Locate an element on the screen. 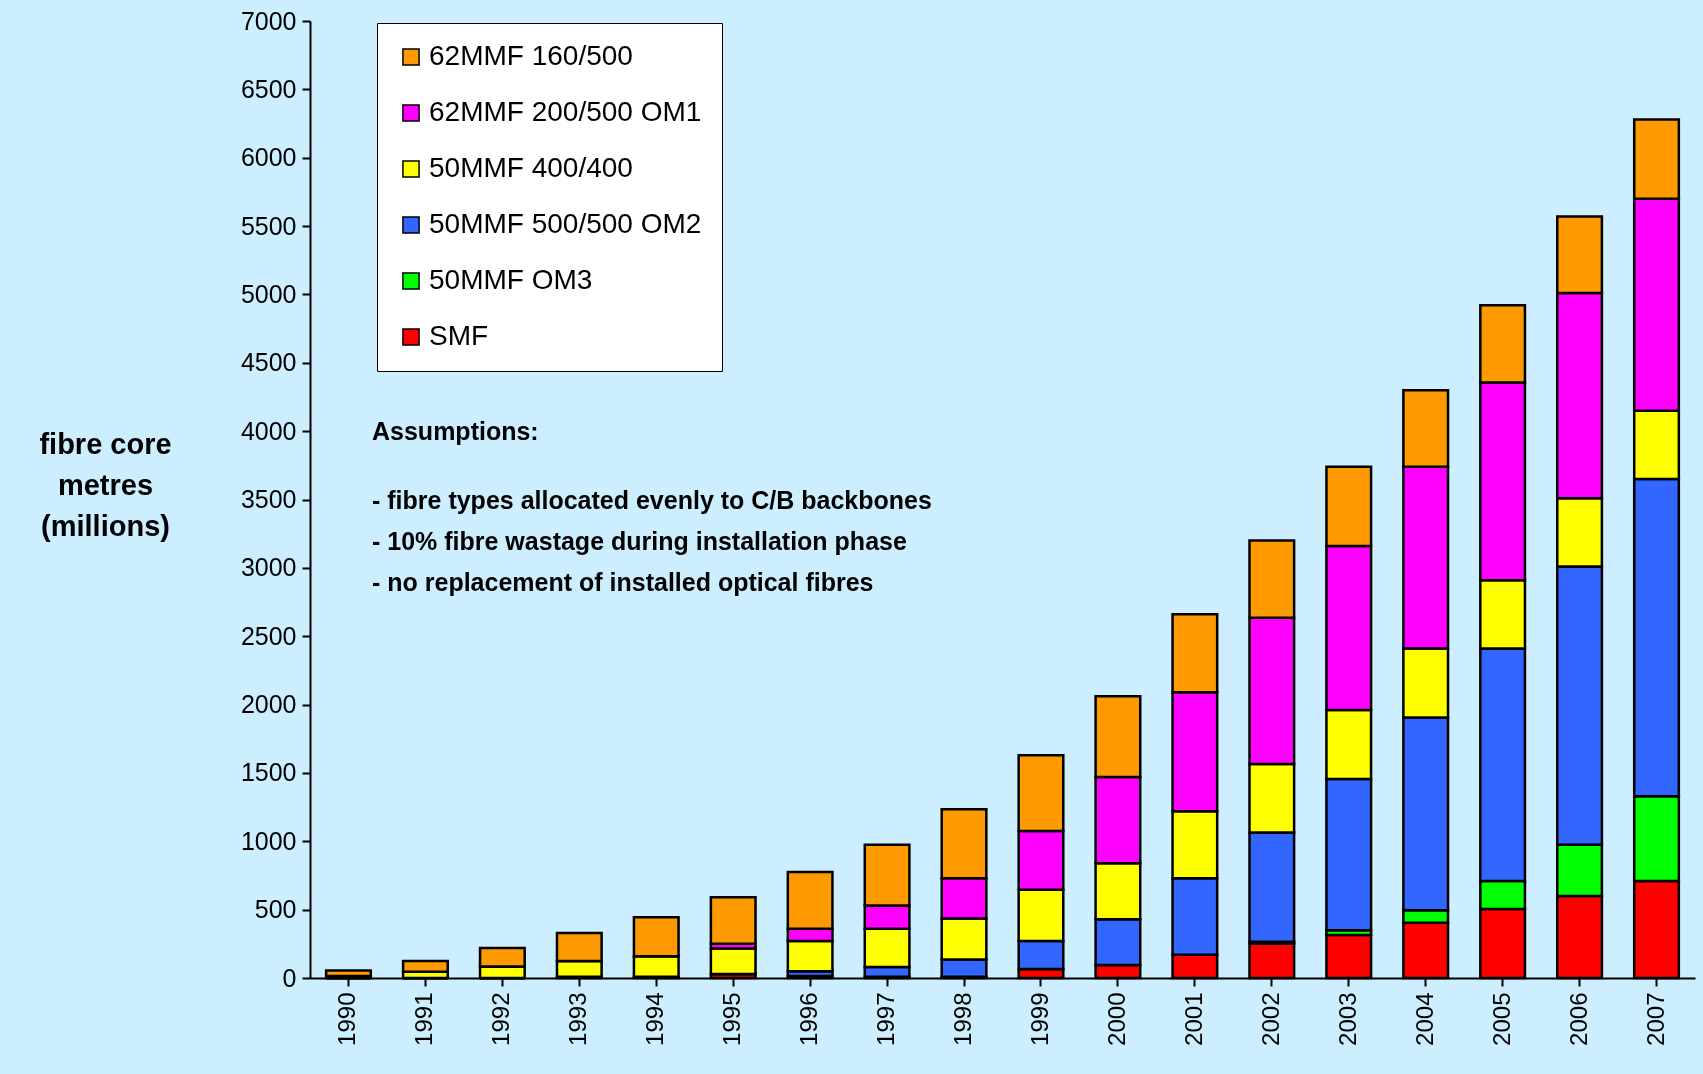  annotation: Assumptions: is located at coordinates (455, 431).